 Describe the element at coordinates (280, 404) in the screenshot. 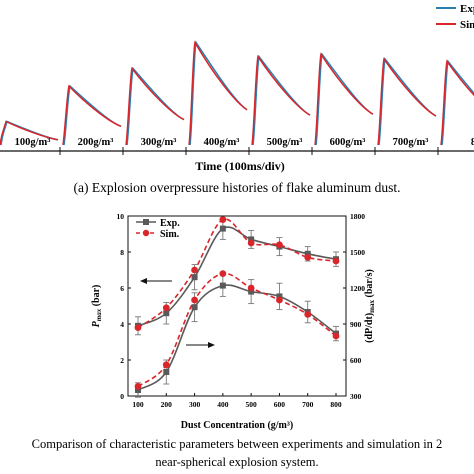

I see `x-tick-label: 600` at that location.